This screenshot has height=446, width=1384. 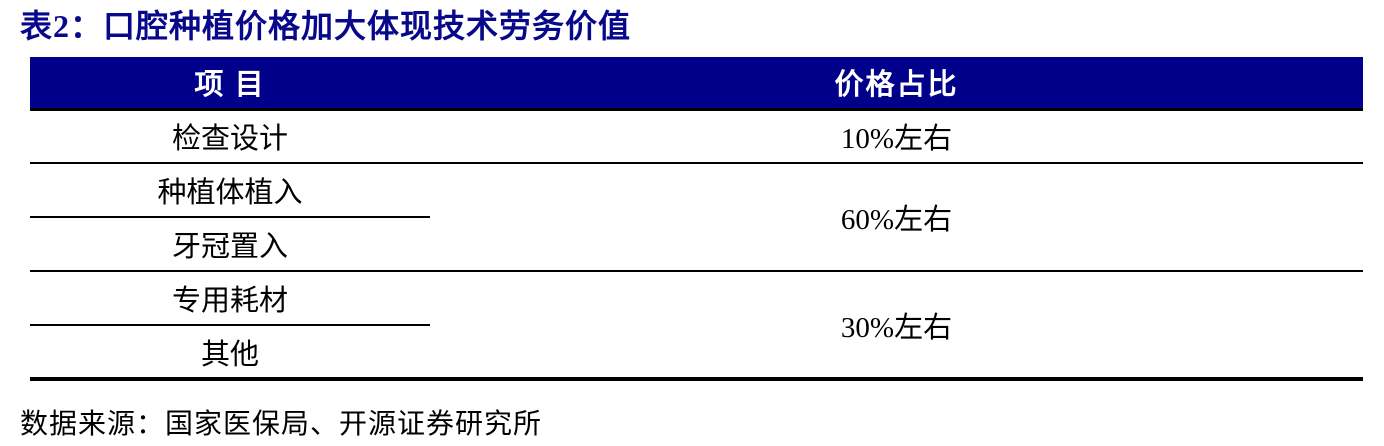 I want to click on table-row: 其他, so click(x=696, y=352).